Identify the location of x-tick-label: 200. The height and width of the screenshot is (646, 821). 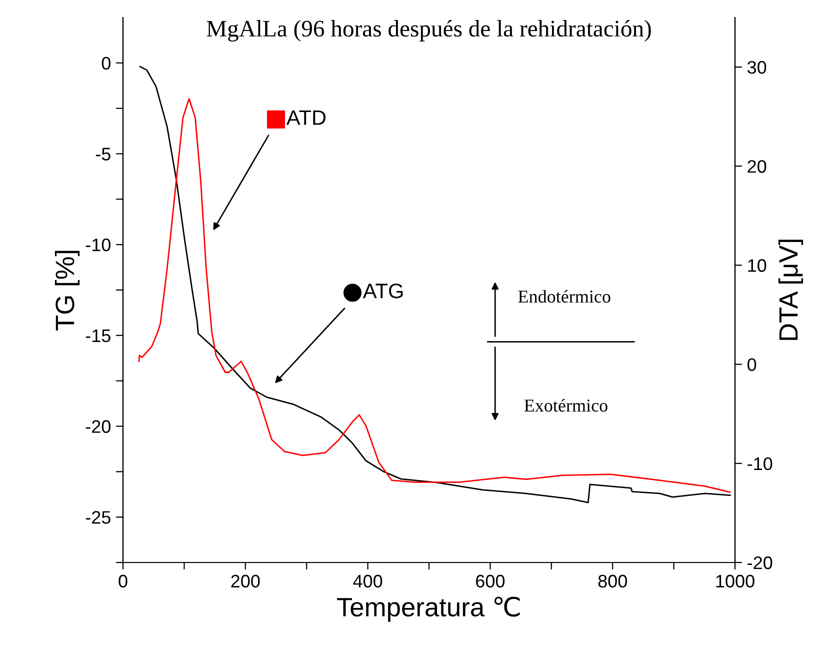
(245, 581).